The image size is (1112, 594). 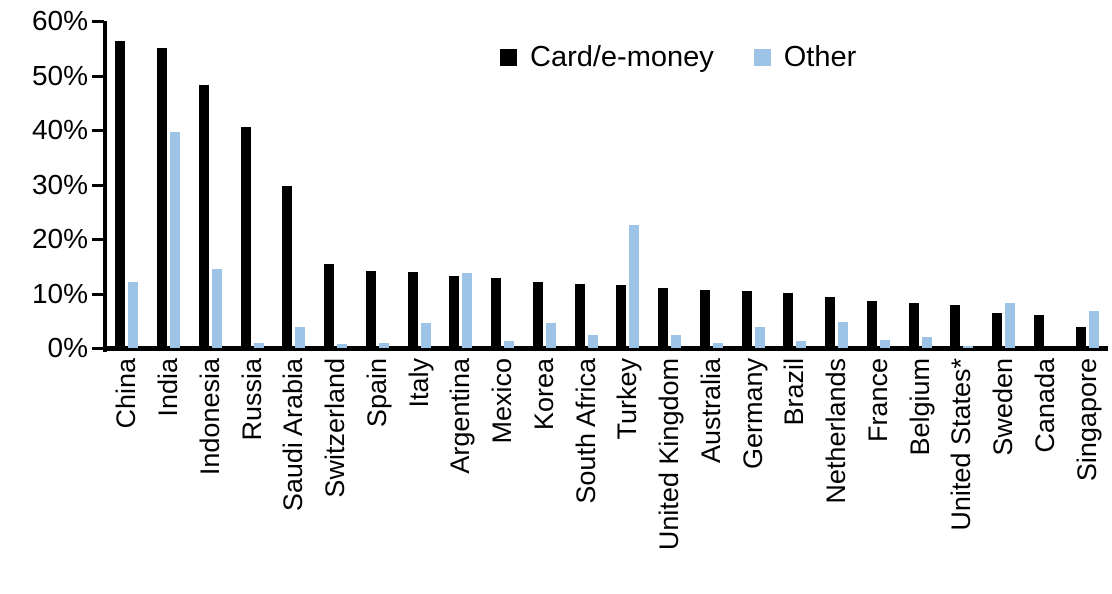 I want to click on legend: Card/e-money Other, so click(x=678, y=57).